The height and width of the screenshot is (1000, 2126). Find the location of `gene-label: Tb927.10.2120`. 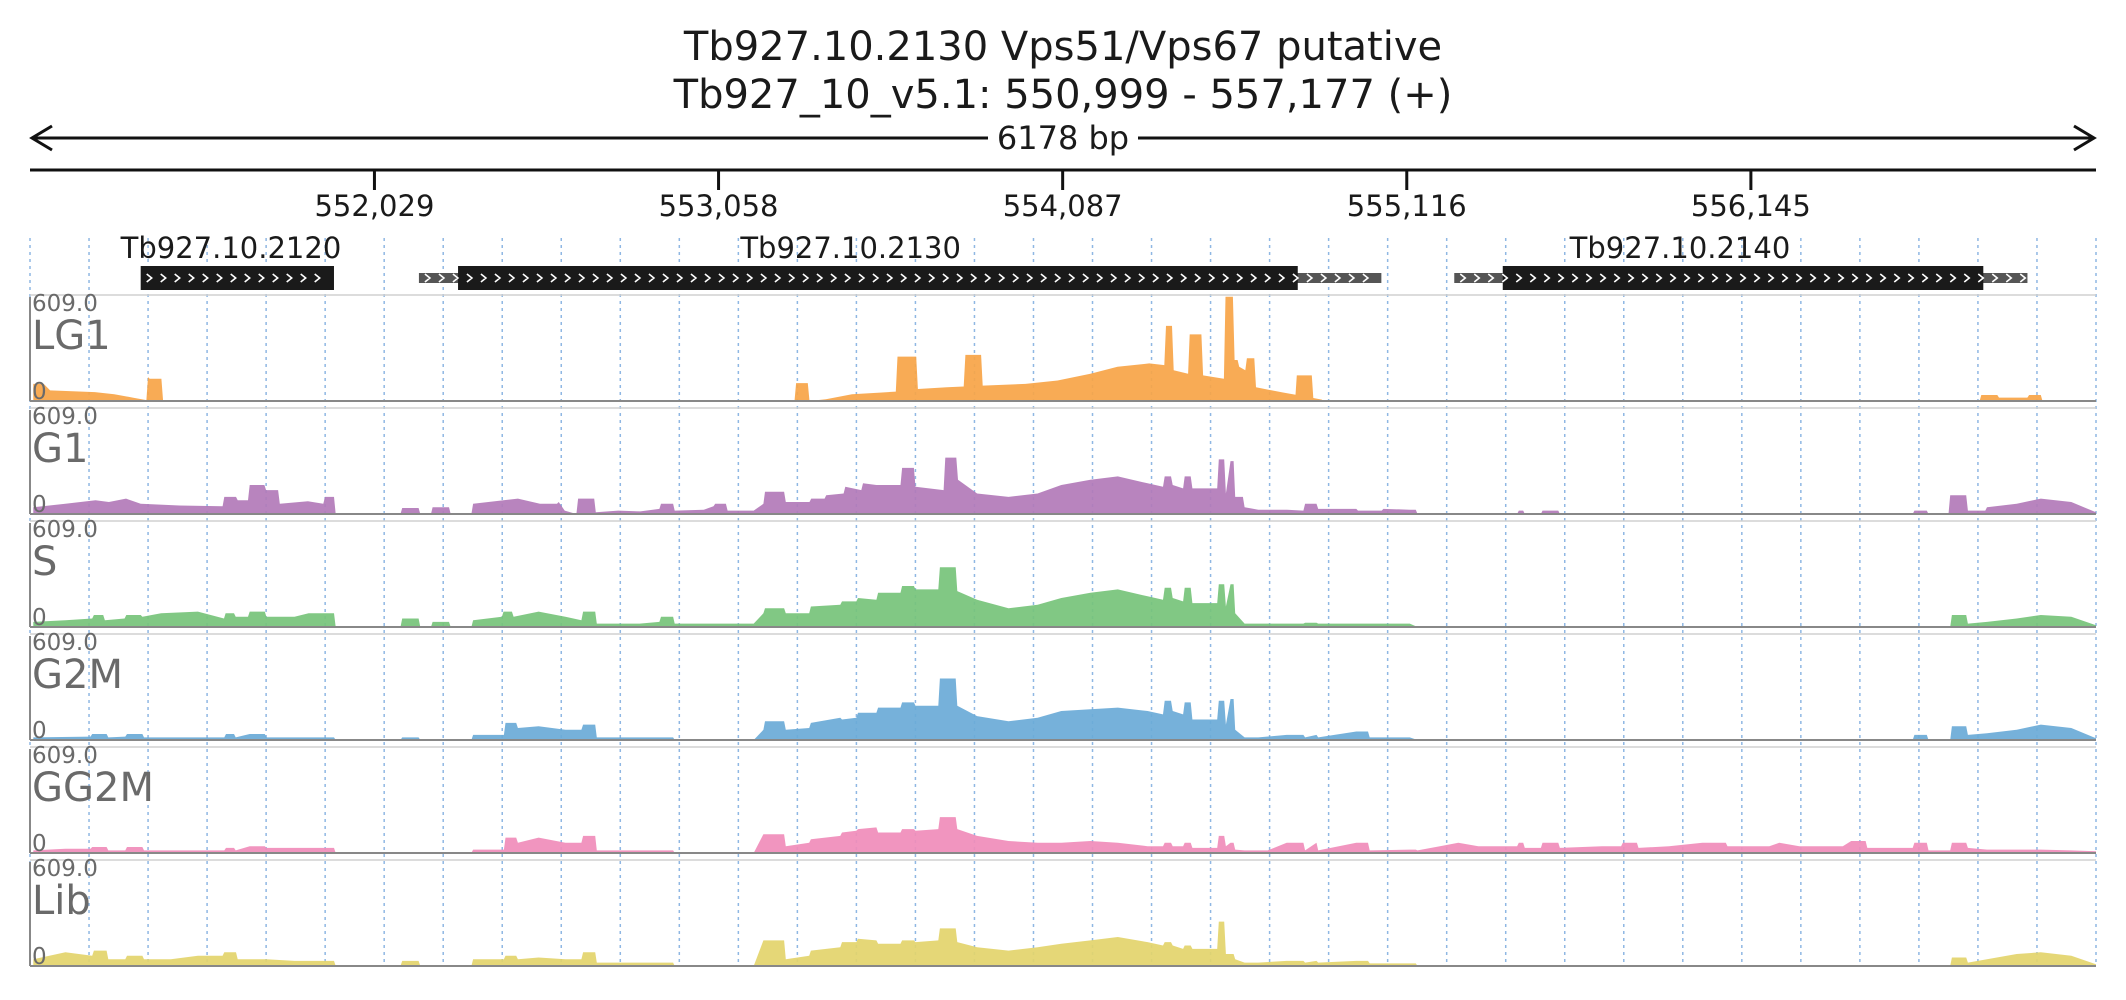

gene-label: Tb927.10.2120 is located at coordinates (231, 248).